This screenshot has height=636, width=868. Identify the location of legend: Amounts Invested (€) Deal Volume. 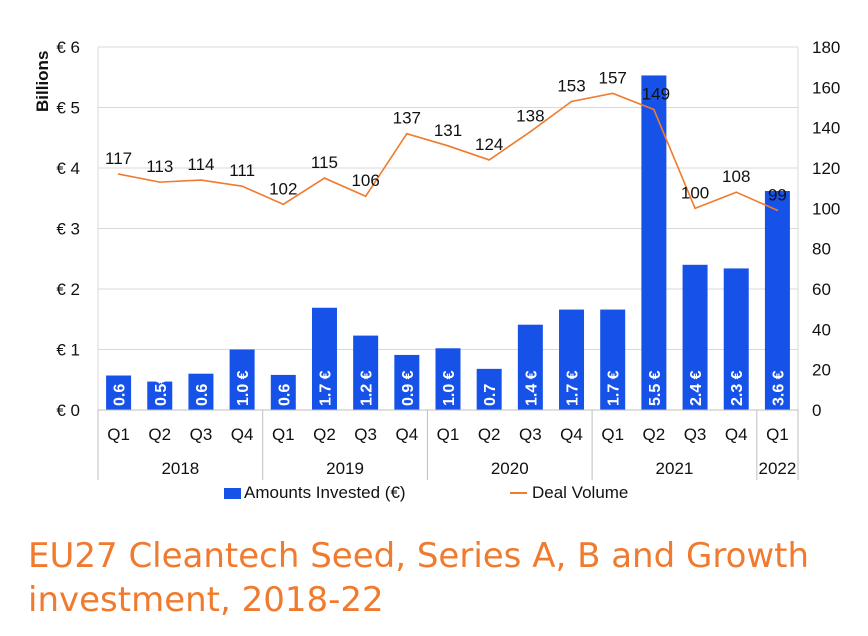
(426, 492).